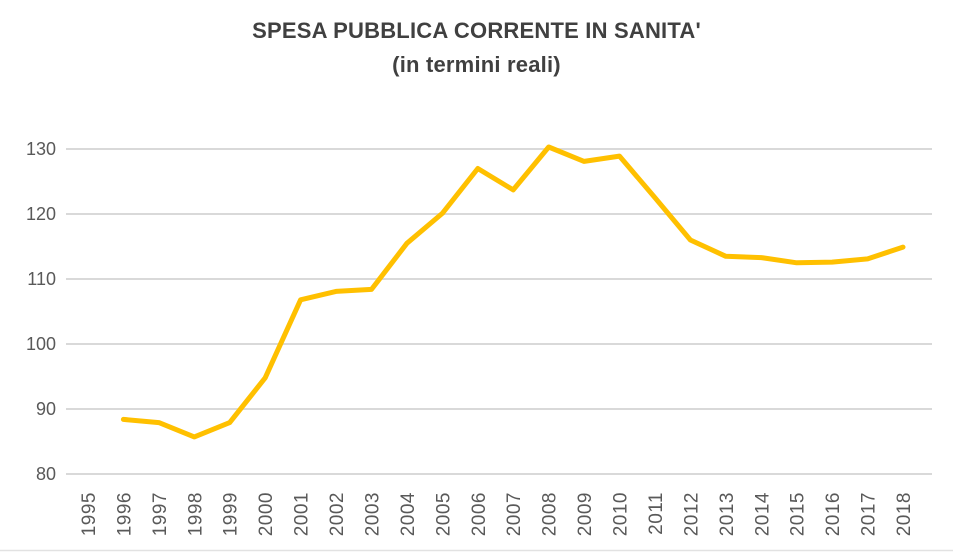 The width and height of the screenshot is (953, 556). What do you see at coordinates (41, 344) in the screenshot?
I see `y-axis-tick-label: 100` at bounding box center [41, 344].